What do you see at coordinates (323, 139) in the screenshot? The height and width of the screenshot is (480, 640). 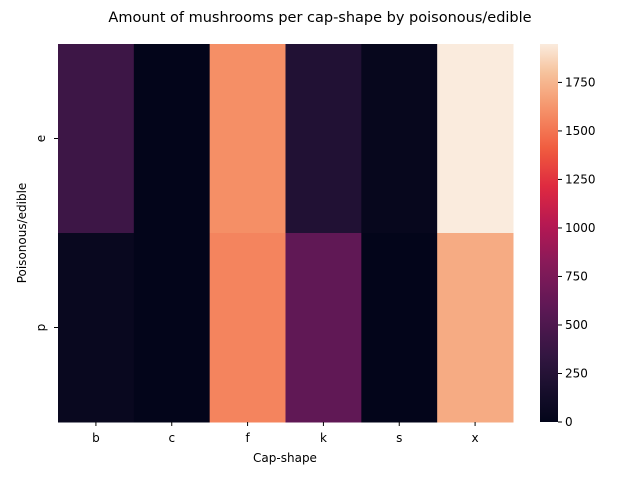 I see `heatmap-cell-e-k` at bounding box center [323, 139].